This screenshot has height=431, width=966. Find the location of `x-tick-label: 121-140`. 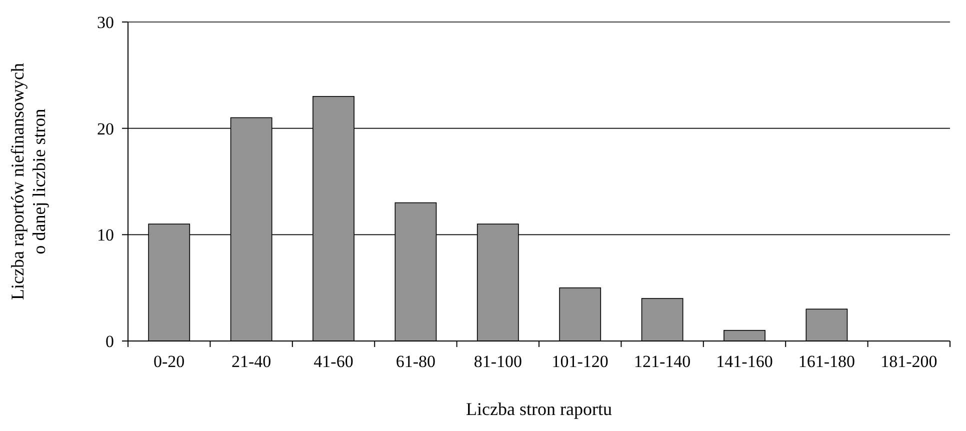

x-tick-label: 121-140 is located at coordinates (662, 361).